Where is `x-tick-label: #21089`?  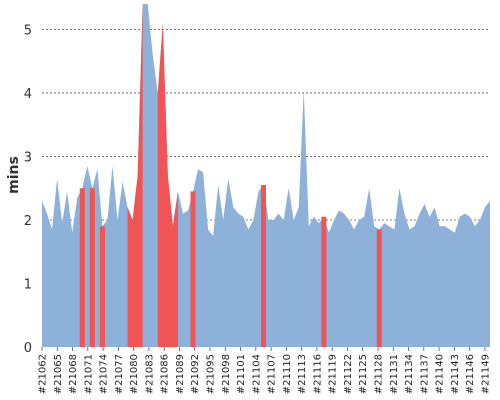 x-tick-label: #21089 is located at coordinates (180, 374).